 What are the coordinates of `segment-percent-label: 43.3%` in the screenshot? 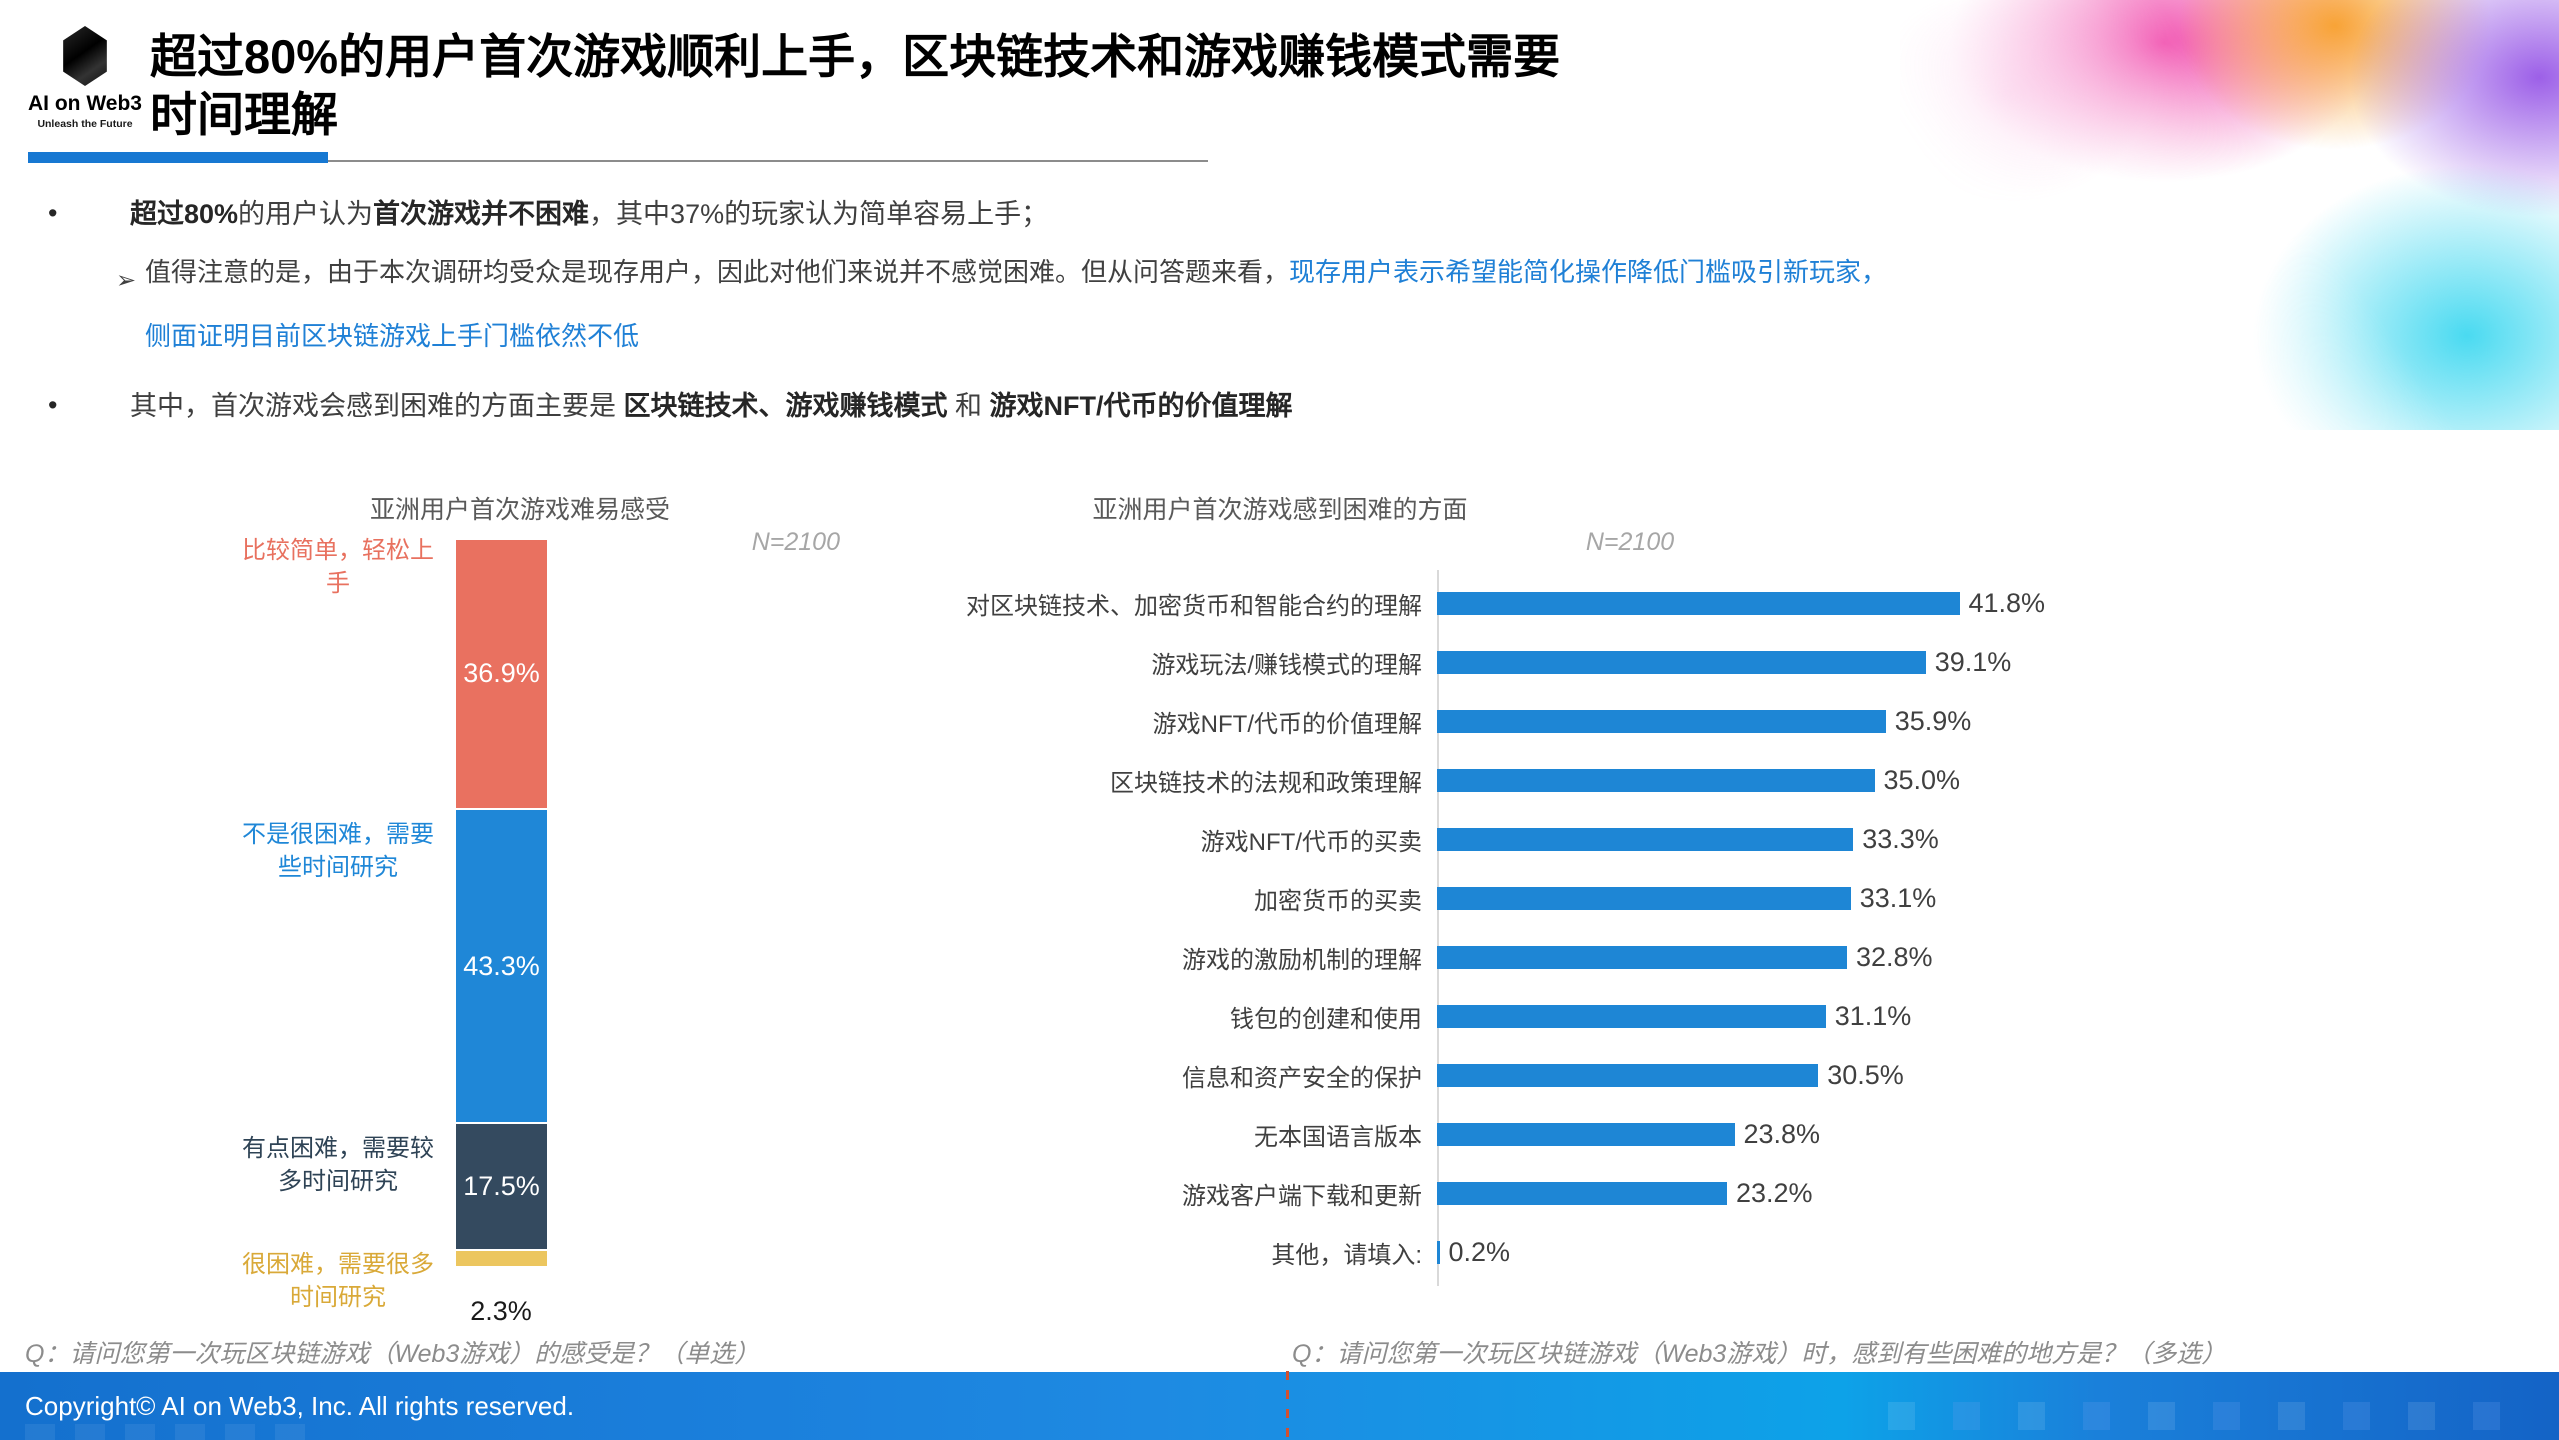 It's located at (501, 965).